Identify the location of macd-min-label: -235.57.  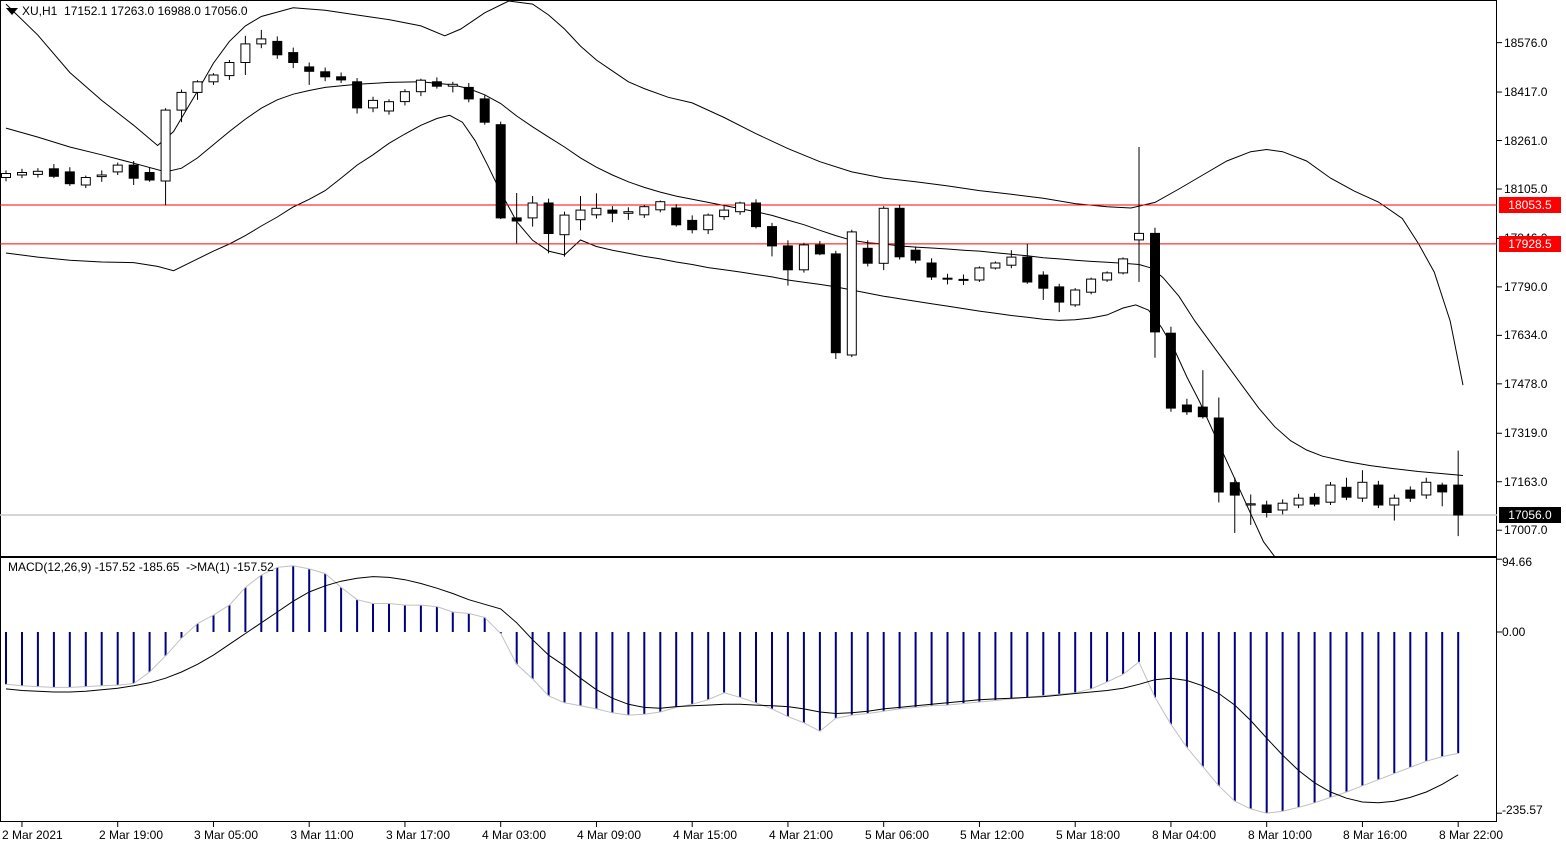
(1522, 810).